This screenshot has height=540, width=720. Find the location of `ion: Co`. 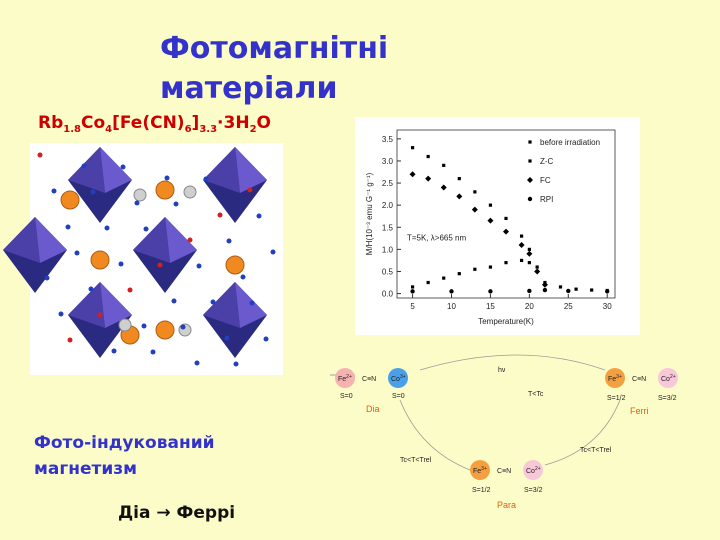

ion: Co is located at coordinates (395, 379).